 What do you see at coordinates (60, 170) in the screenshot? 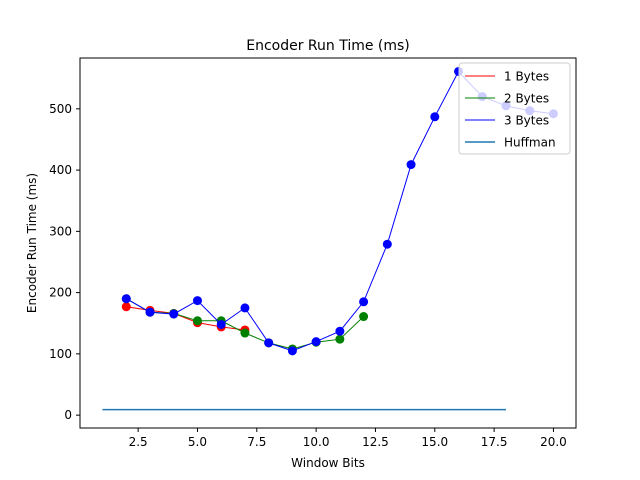
I see `y-tick-label: 400` at bounding box center [60, 170].